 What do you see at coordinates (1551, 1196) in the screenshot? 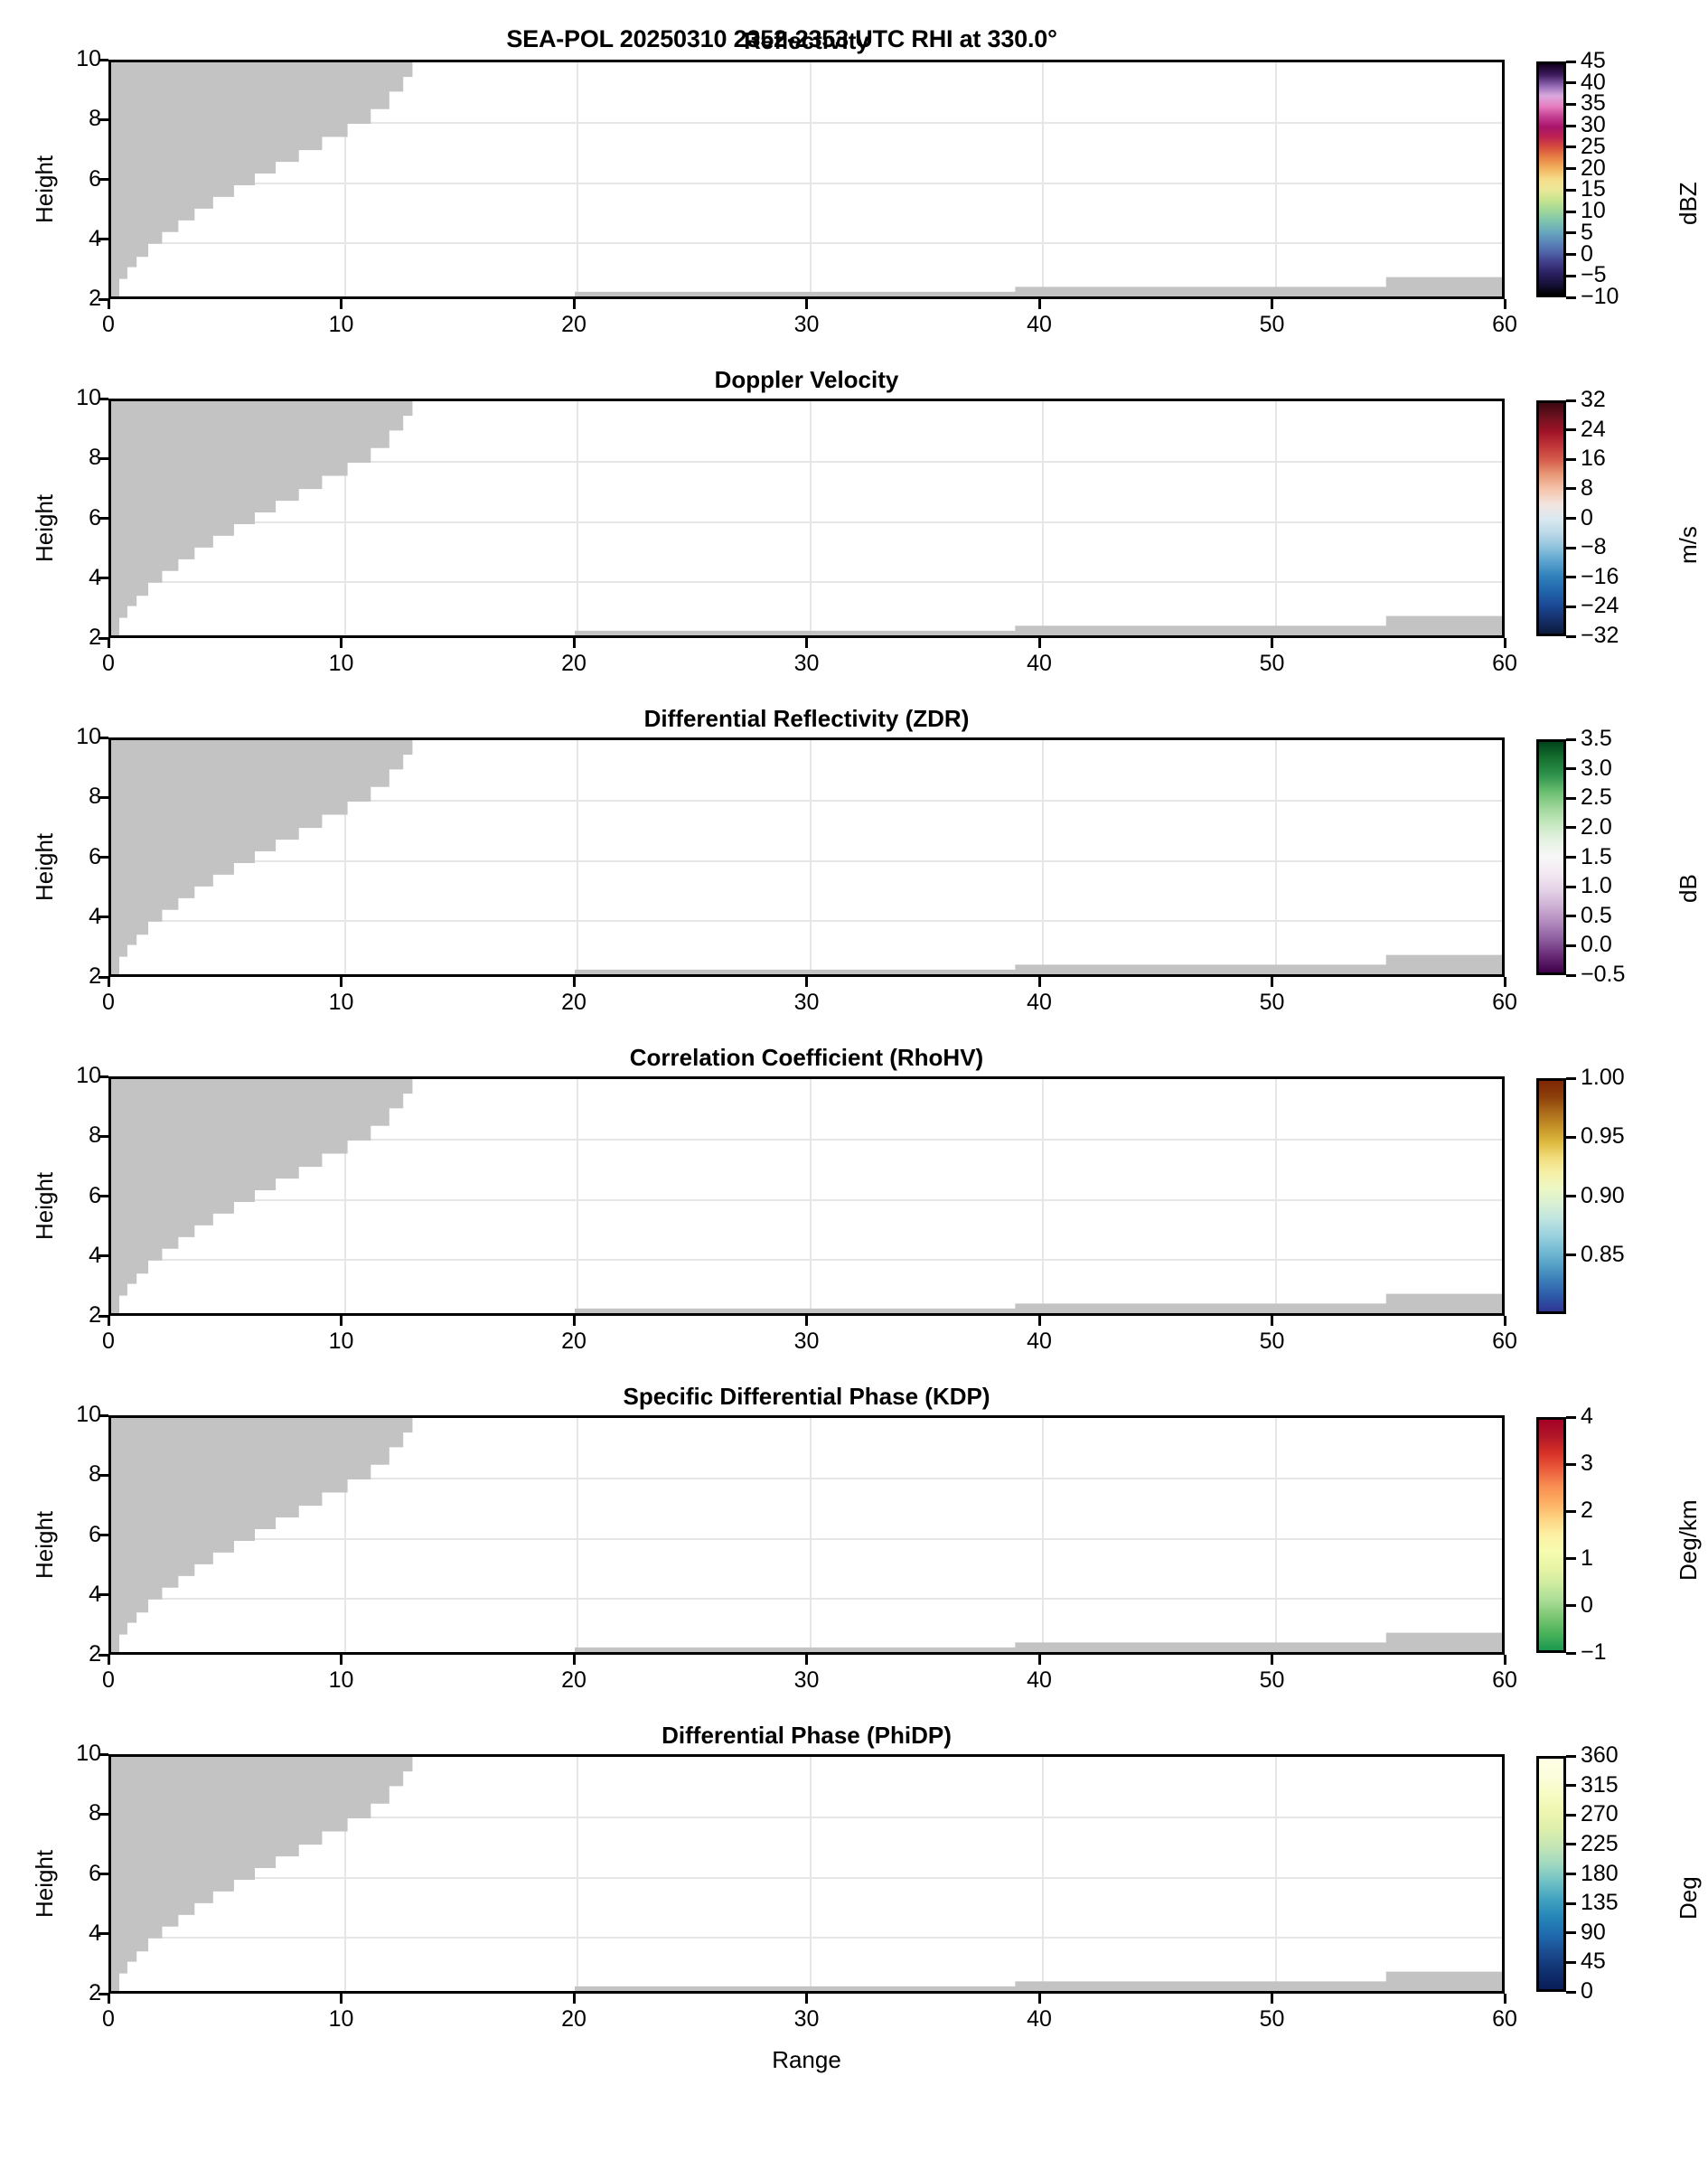
I see `colorbar-gradient` at bounding box center [1551, 1196].